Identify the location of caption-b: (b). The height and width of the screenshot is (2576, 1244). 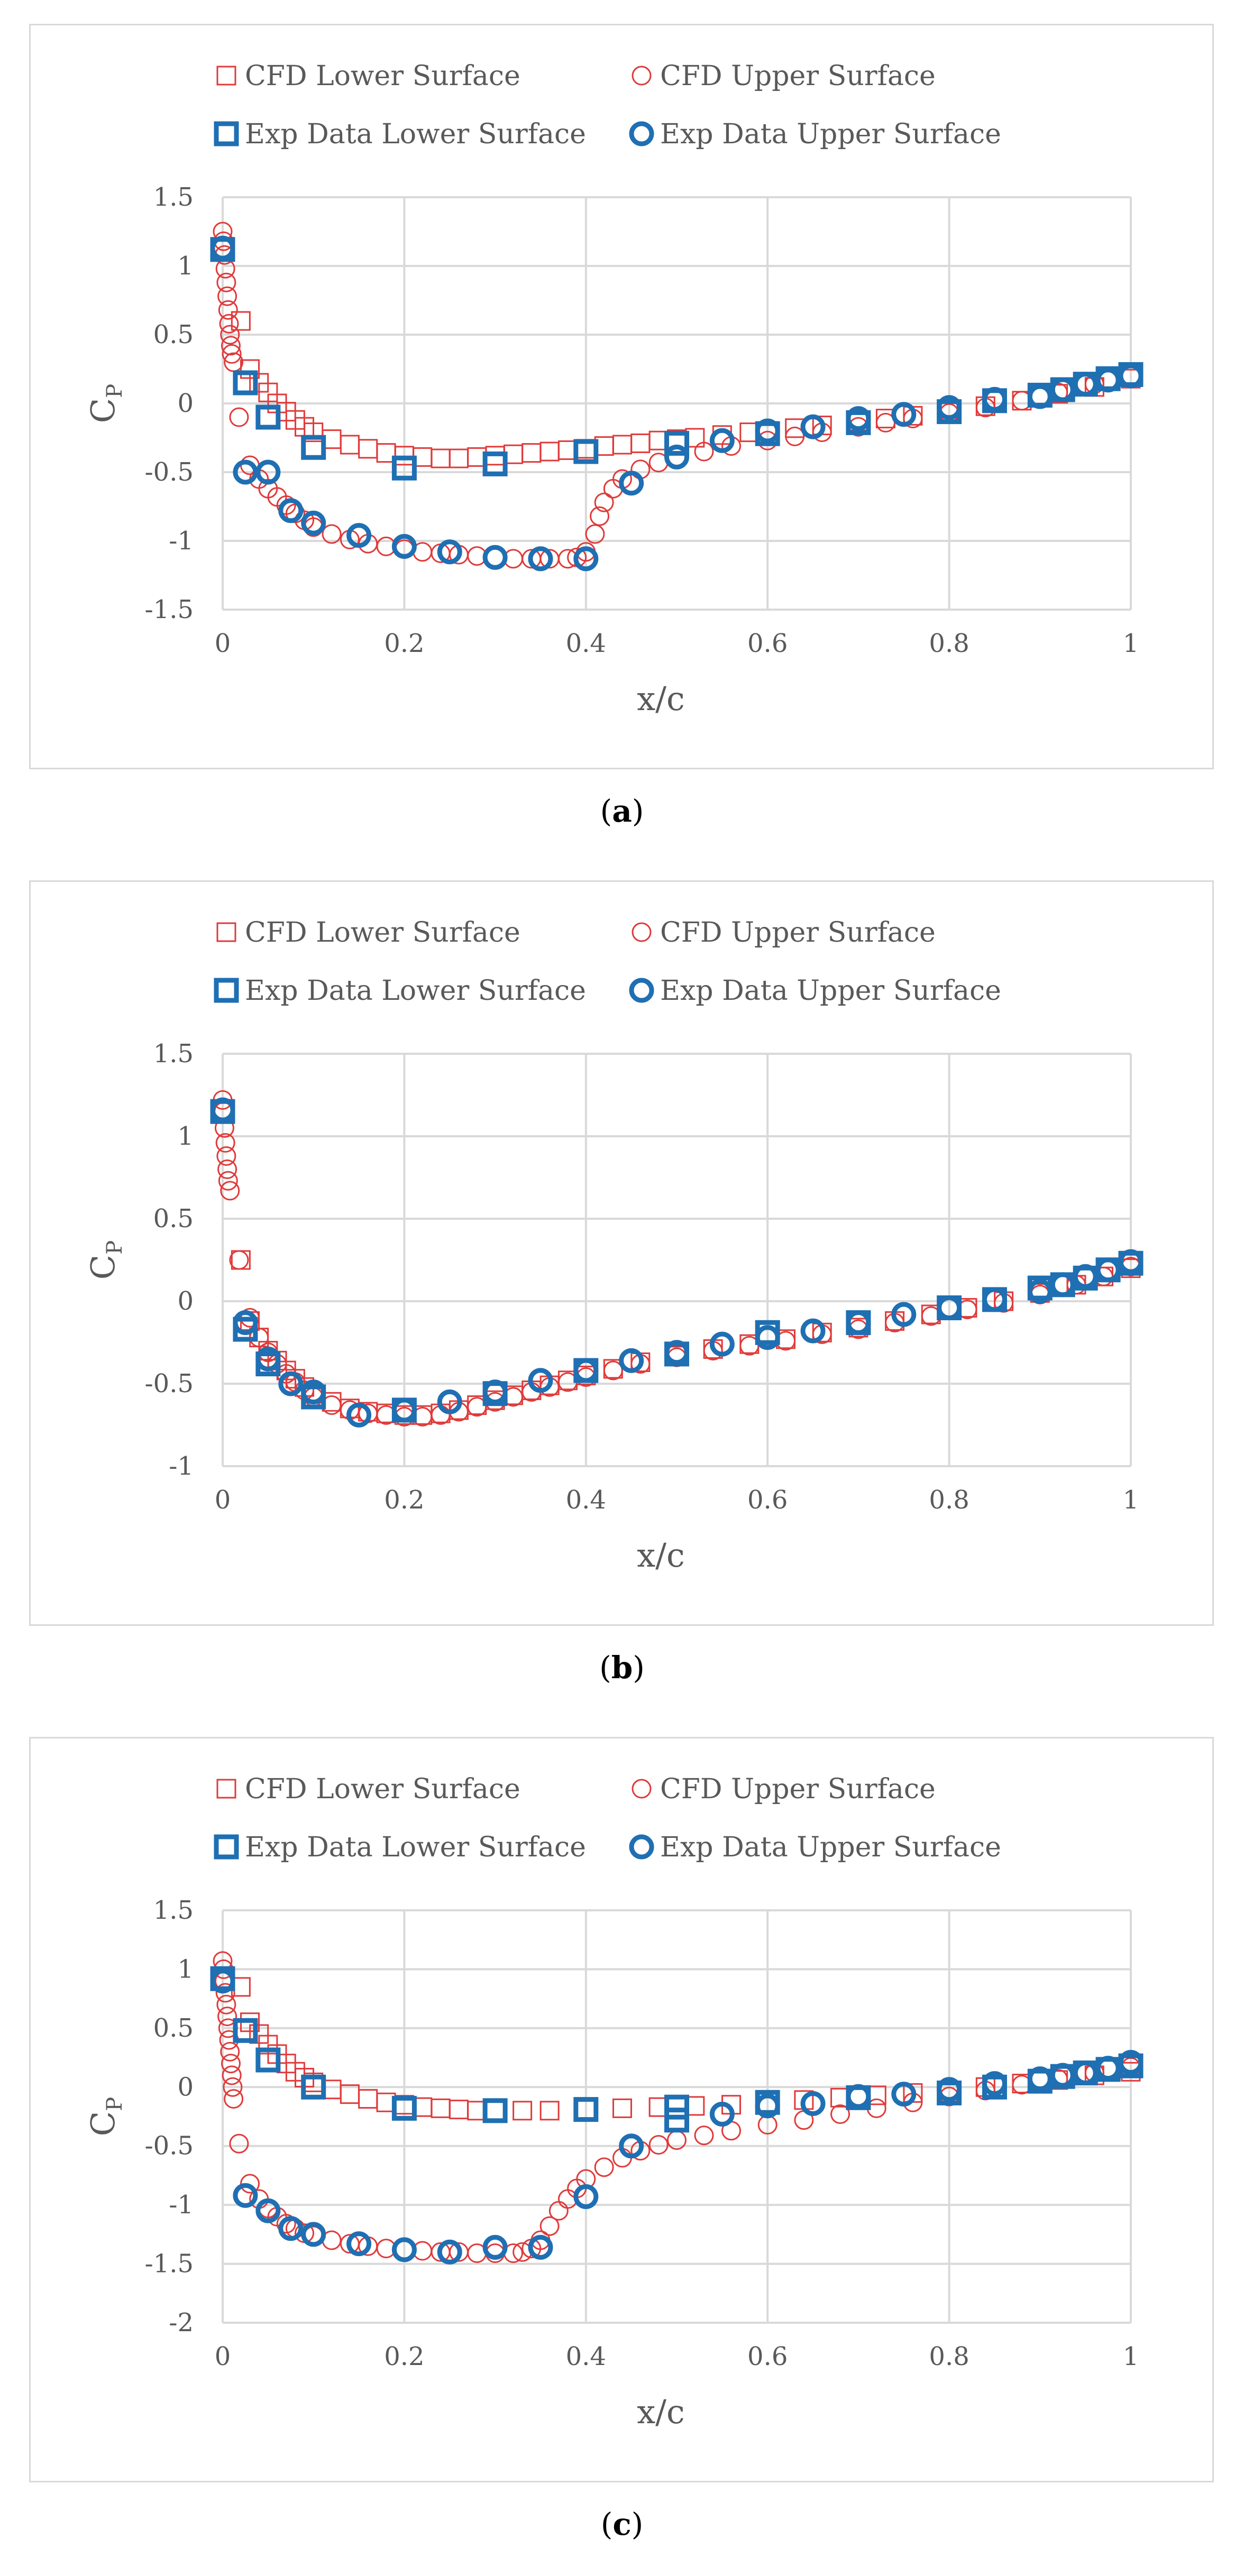
(622, 1668).